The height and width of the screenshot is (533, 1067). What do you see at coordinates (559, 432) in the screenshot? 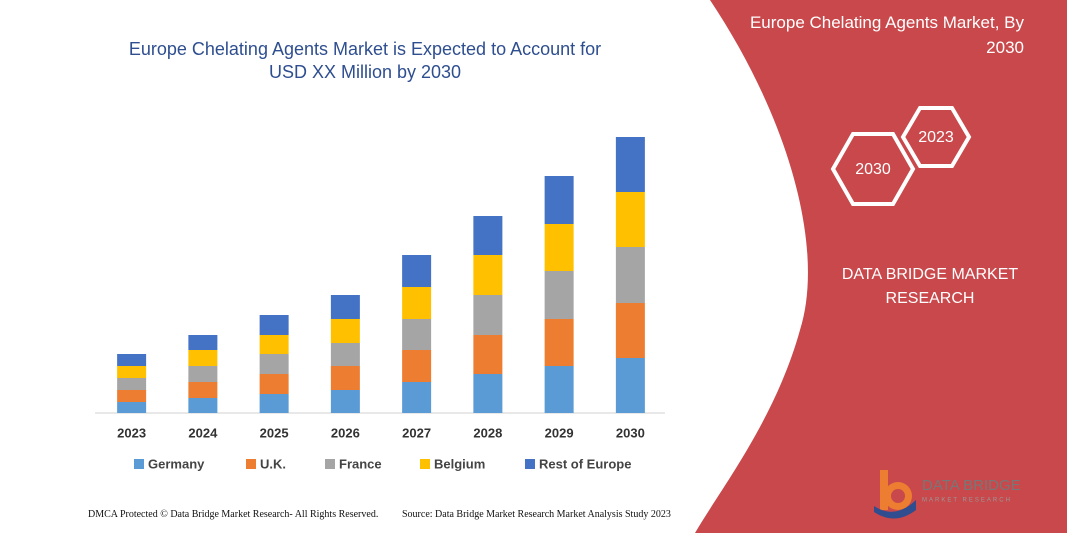
I see `x-tick-label: 2029` at bounding box center [559, 432].